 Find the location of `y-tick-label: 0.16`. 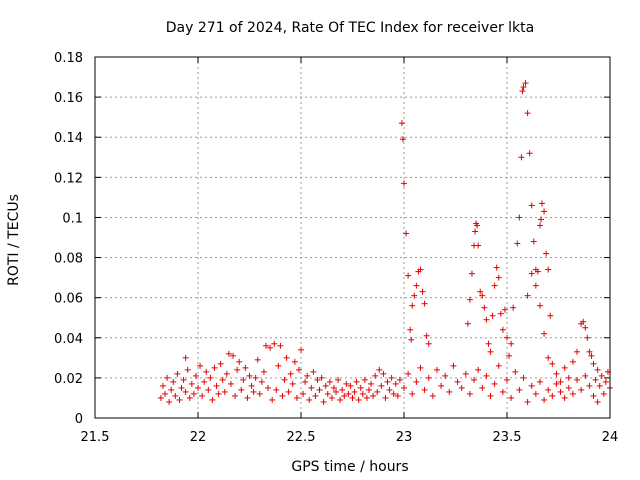

y-tick-label: 0.16 is located at coordinates (68, 98).